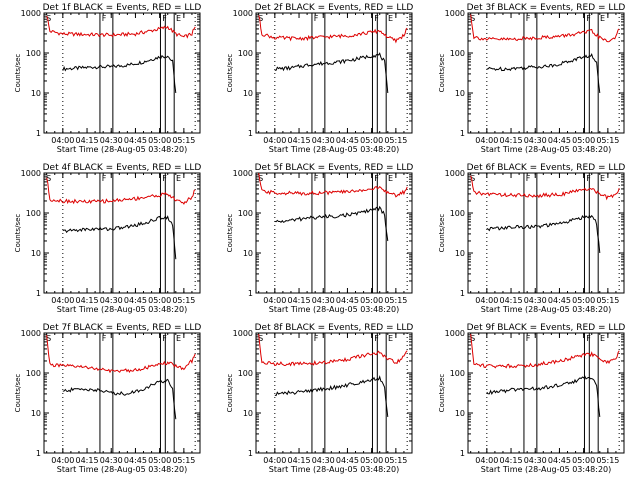 This screenshot has width=640, height=480. I want to click on subplot-title: Det 4f BLACK = Events, RED = LLD, so click(122, 168).